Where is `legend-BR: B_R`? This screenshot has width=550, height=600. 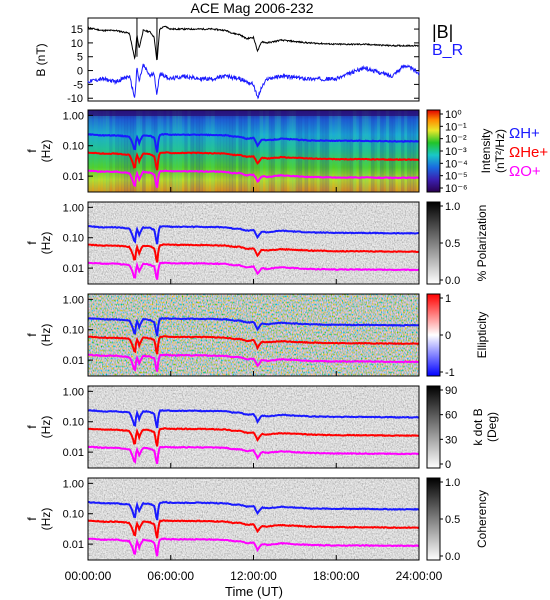
legend-BR: B_R is located at coordinates (447, 50).